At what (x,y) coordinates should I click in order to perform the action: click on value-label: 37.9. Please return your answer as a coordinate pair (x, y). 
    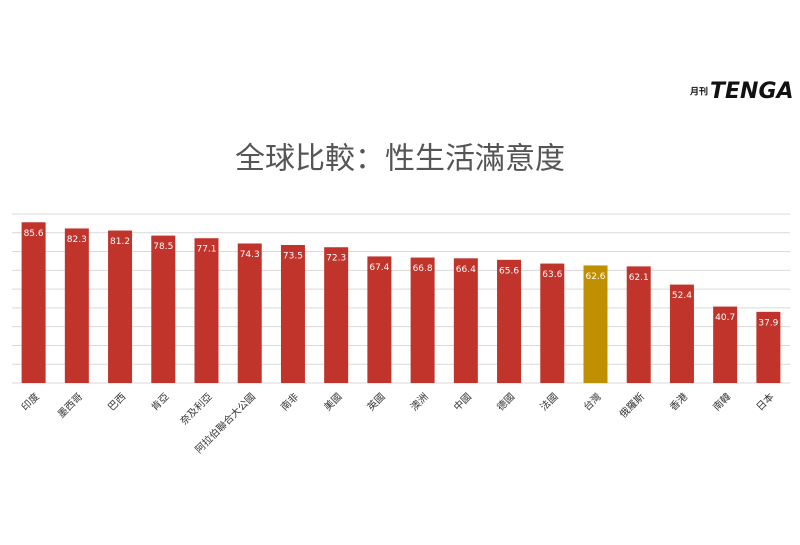
    Looking at the image, I should click on (768, 323).